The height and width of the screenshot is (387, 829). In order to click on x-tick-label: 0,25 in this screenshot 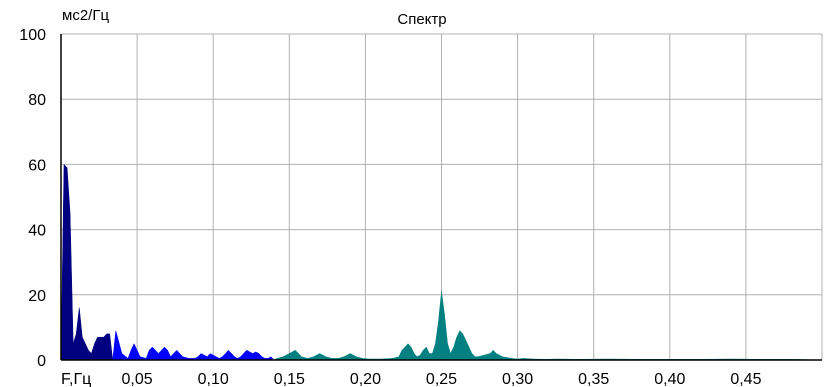, I will do `click(441, 379)`.